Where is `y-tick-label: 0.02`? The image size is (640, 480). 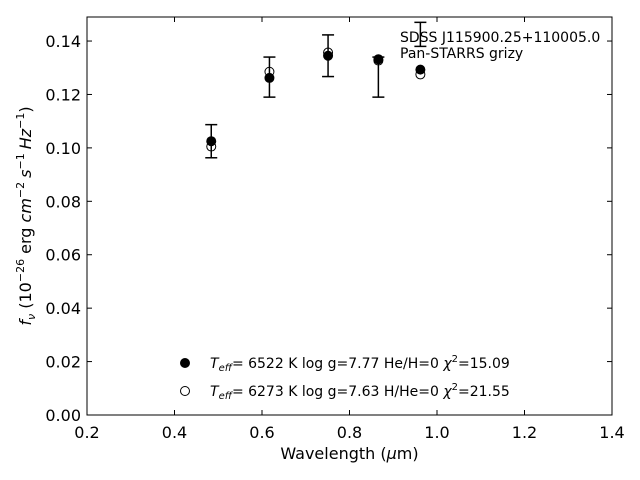
y-tick-label: 0.02 is located at coordinates (63, 362).